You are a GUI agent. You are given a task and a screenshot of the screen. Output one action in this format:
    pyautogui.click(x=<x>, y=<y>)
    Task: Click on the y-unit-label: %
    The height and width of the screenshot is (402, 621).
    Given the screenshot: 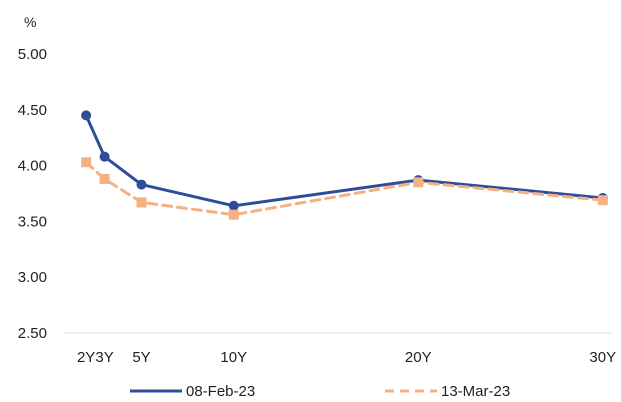 What is the action you would take?
    pyautogui.click(x=30, y=22)
    